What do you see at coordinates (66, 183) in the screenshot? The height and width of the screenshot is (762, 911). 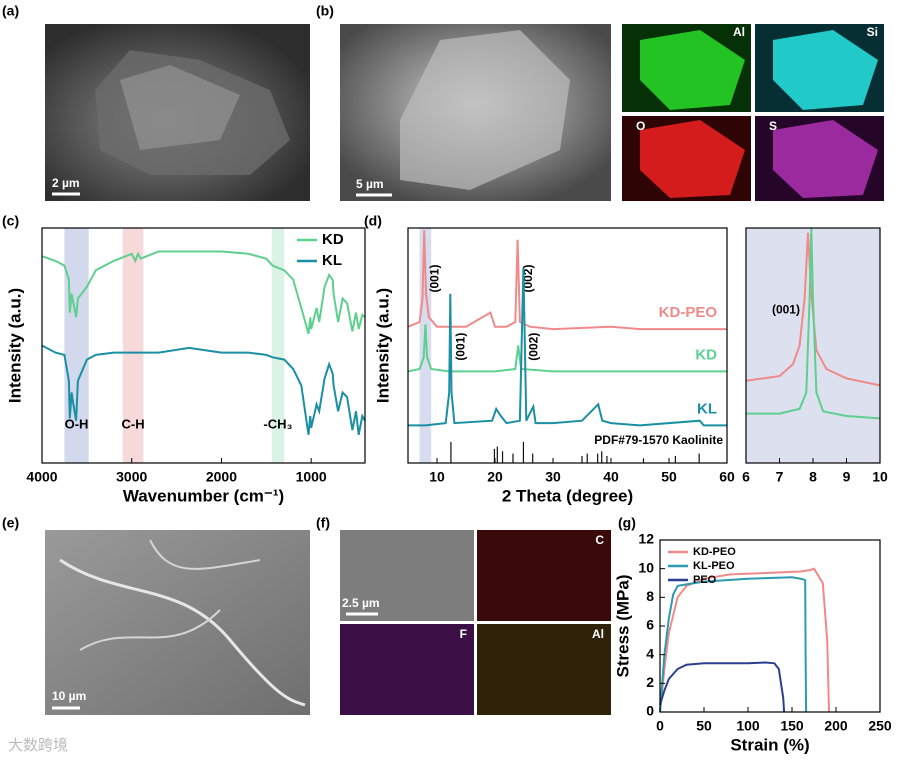 I see `scale-bar-label: 2 µm` at bounding box center [66, 183].